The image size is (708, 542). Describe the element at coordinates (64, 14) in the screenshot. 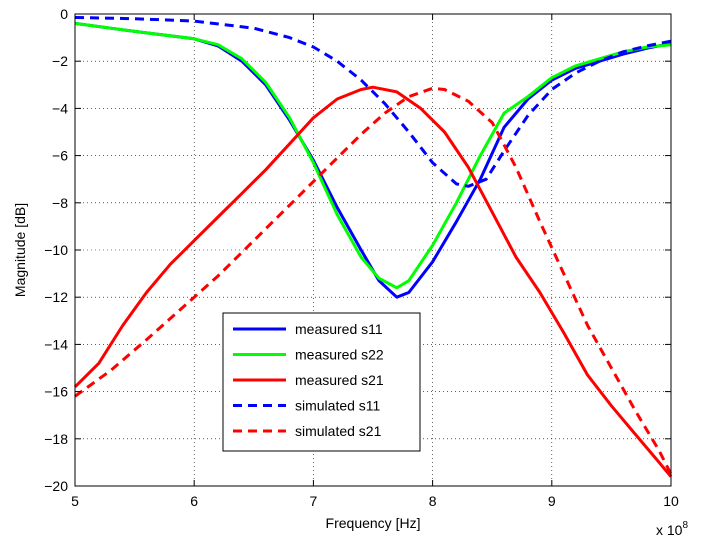

I see `y-tick-label: 0` at that location.